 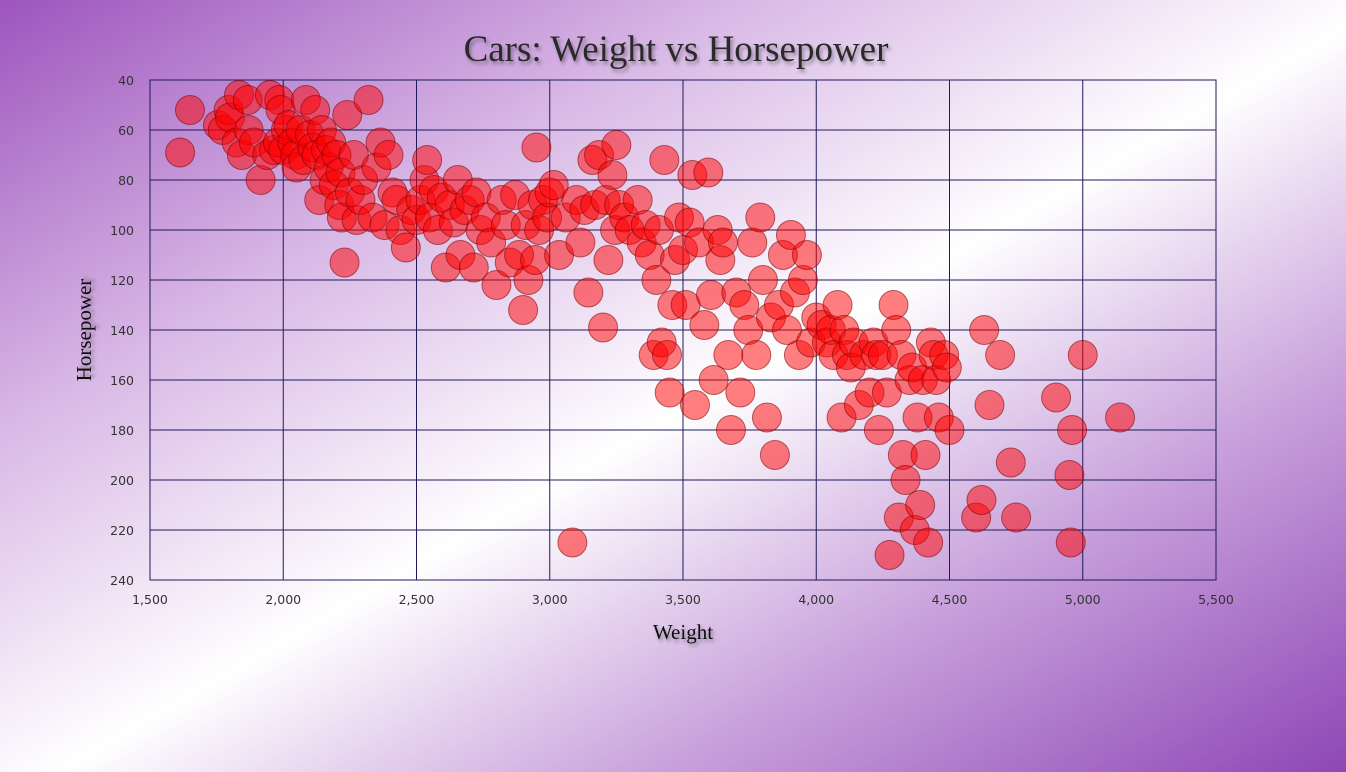 What do you see at coordinates (122, 430) in the screenshot?
I see `y-tick-label: 180` at bounding box center [122, 430].